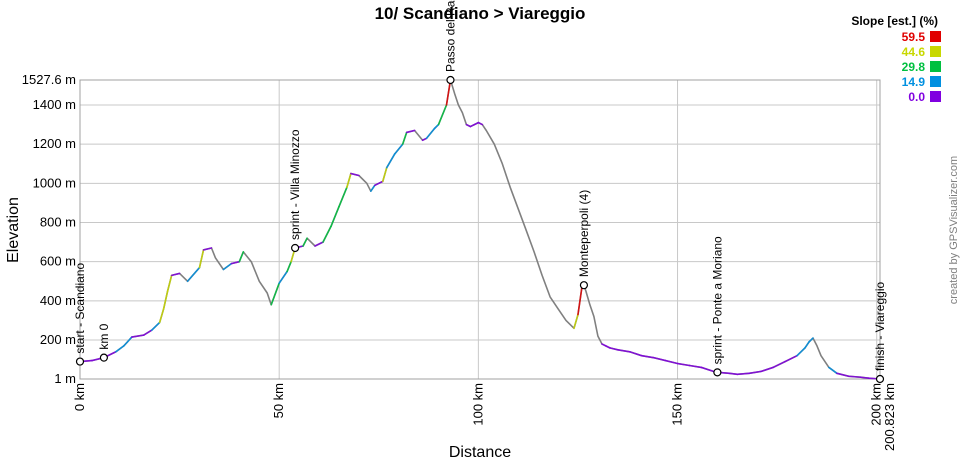 The width and height of the screenshot is (960, 460). Describe the element at coordinates (914, 82) in the screenshot. I see `legend-value: 14.9` at that location.